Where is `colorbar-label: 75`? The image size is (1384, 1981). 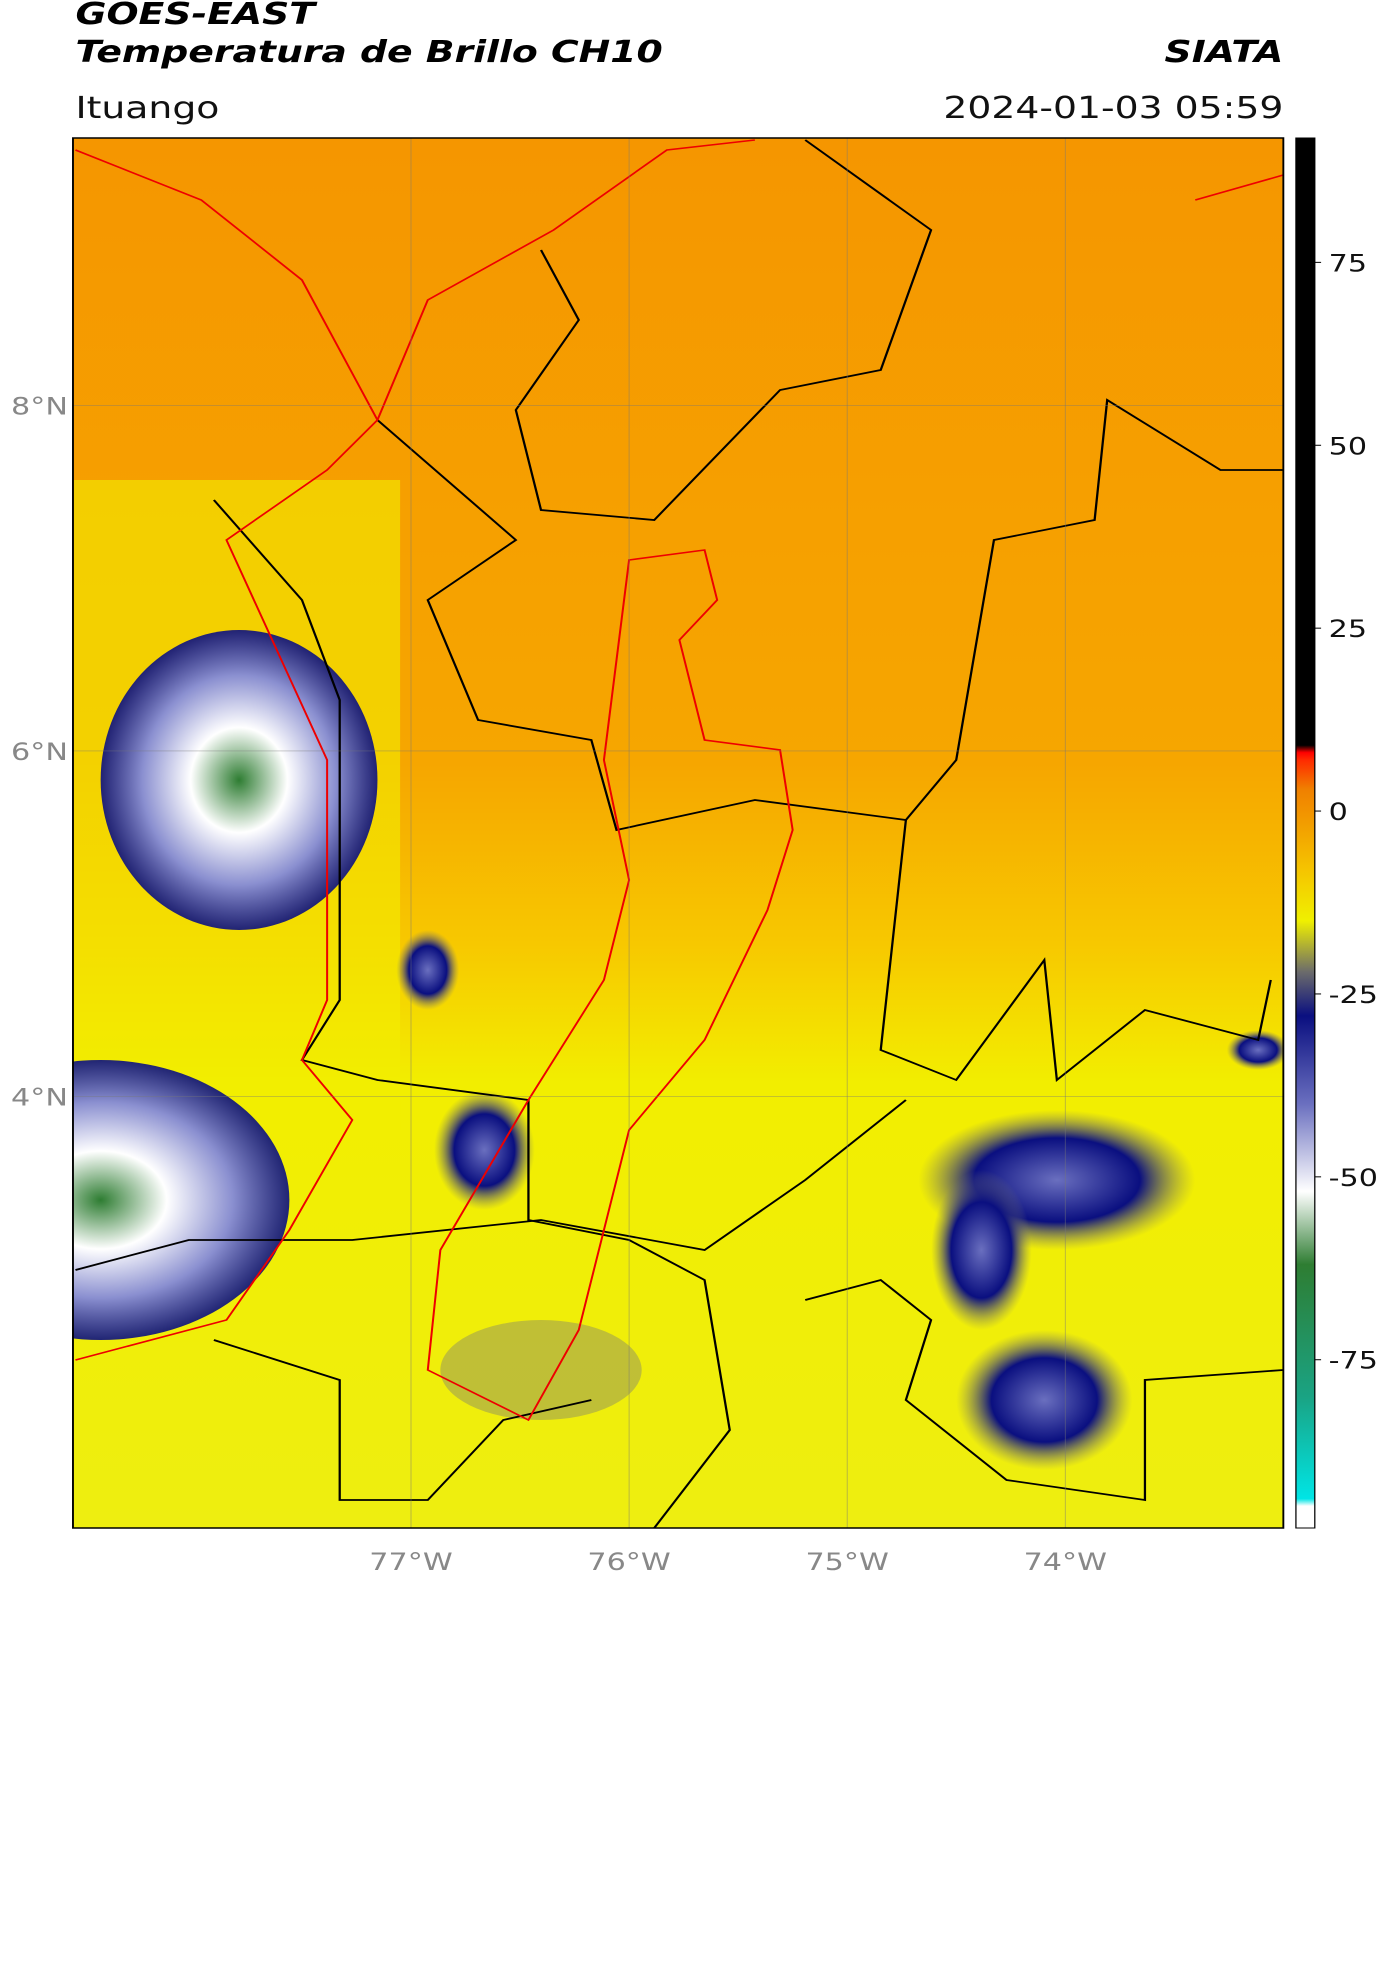
colorbar-label: 75 is located at coordinates (1348, 263).